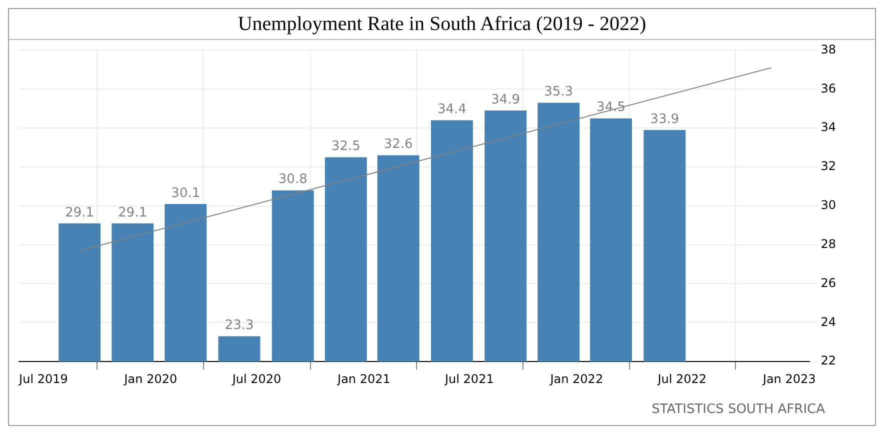 Image resolution: width=886 pixels, height=437 pixels. Describe the element at coordinates (576, 379) in the screenshot. I see `x-tick-label: Jan 2022` at that location.